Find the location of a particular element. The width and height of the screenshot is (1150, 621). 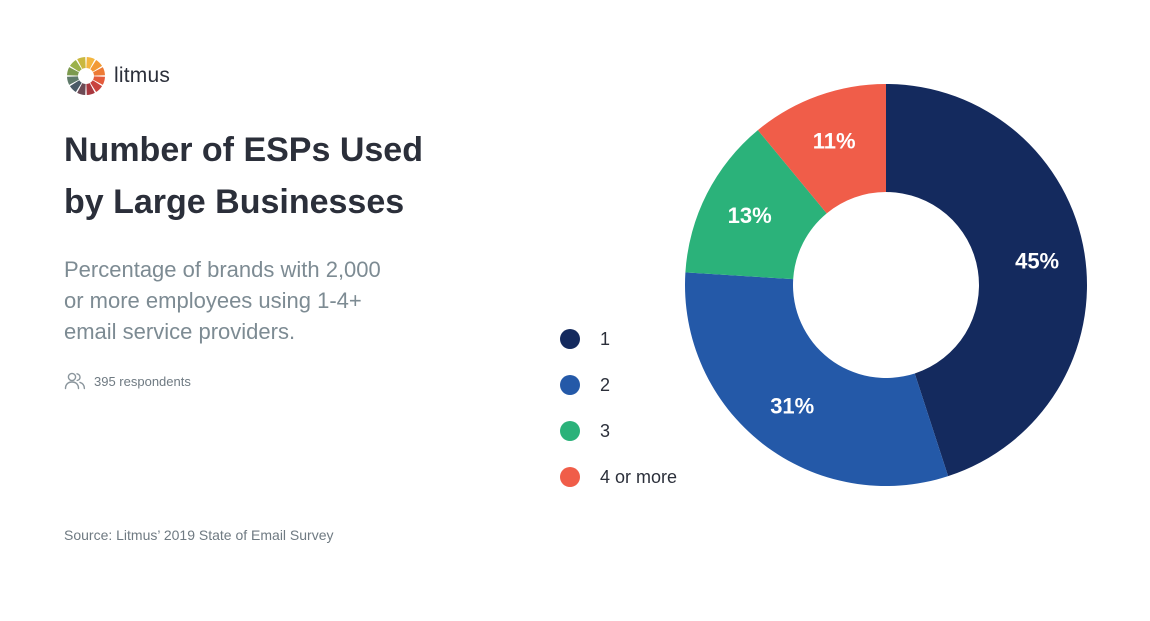

slice-value-label-3: 13% is located at coordinates (750, 215).